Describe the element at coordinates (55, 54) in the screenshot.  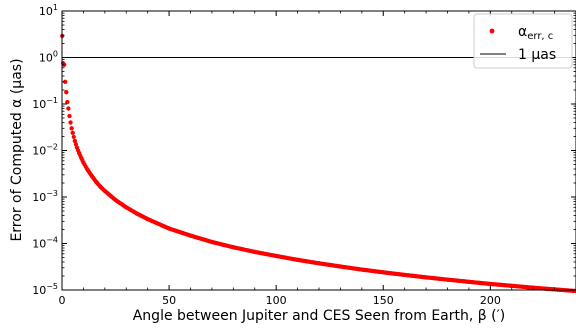
I see `y-tick-label-exponent: 0` at that location.